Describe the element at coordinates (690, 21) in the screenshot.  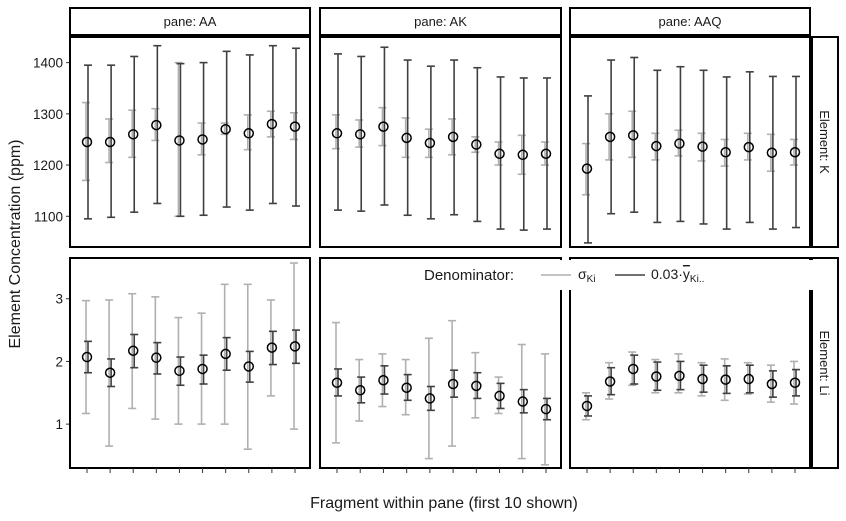
I see `pane-strip` at that location.